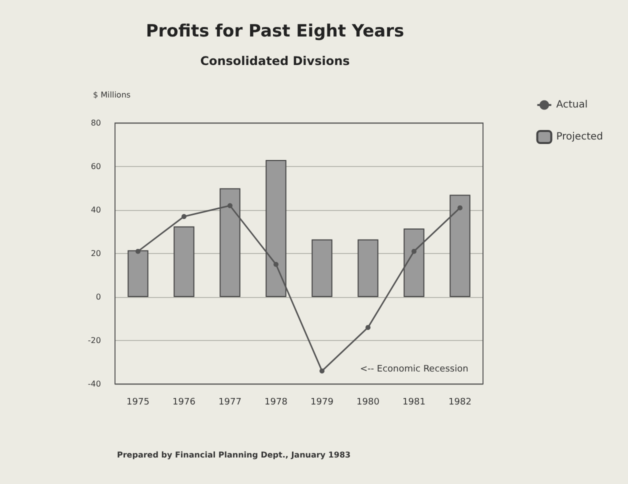 Image resolution: width=628 pixels, height=484 pixels. Describe the element at coordinates (112, 95) in the screenshot. I see `y-axis-title: $ Millions` at that location.